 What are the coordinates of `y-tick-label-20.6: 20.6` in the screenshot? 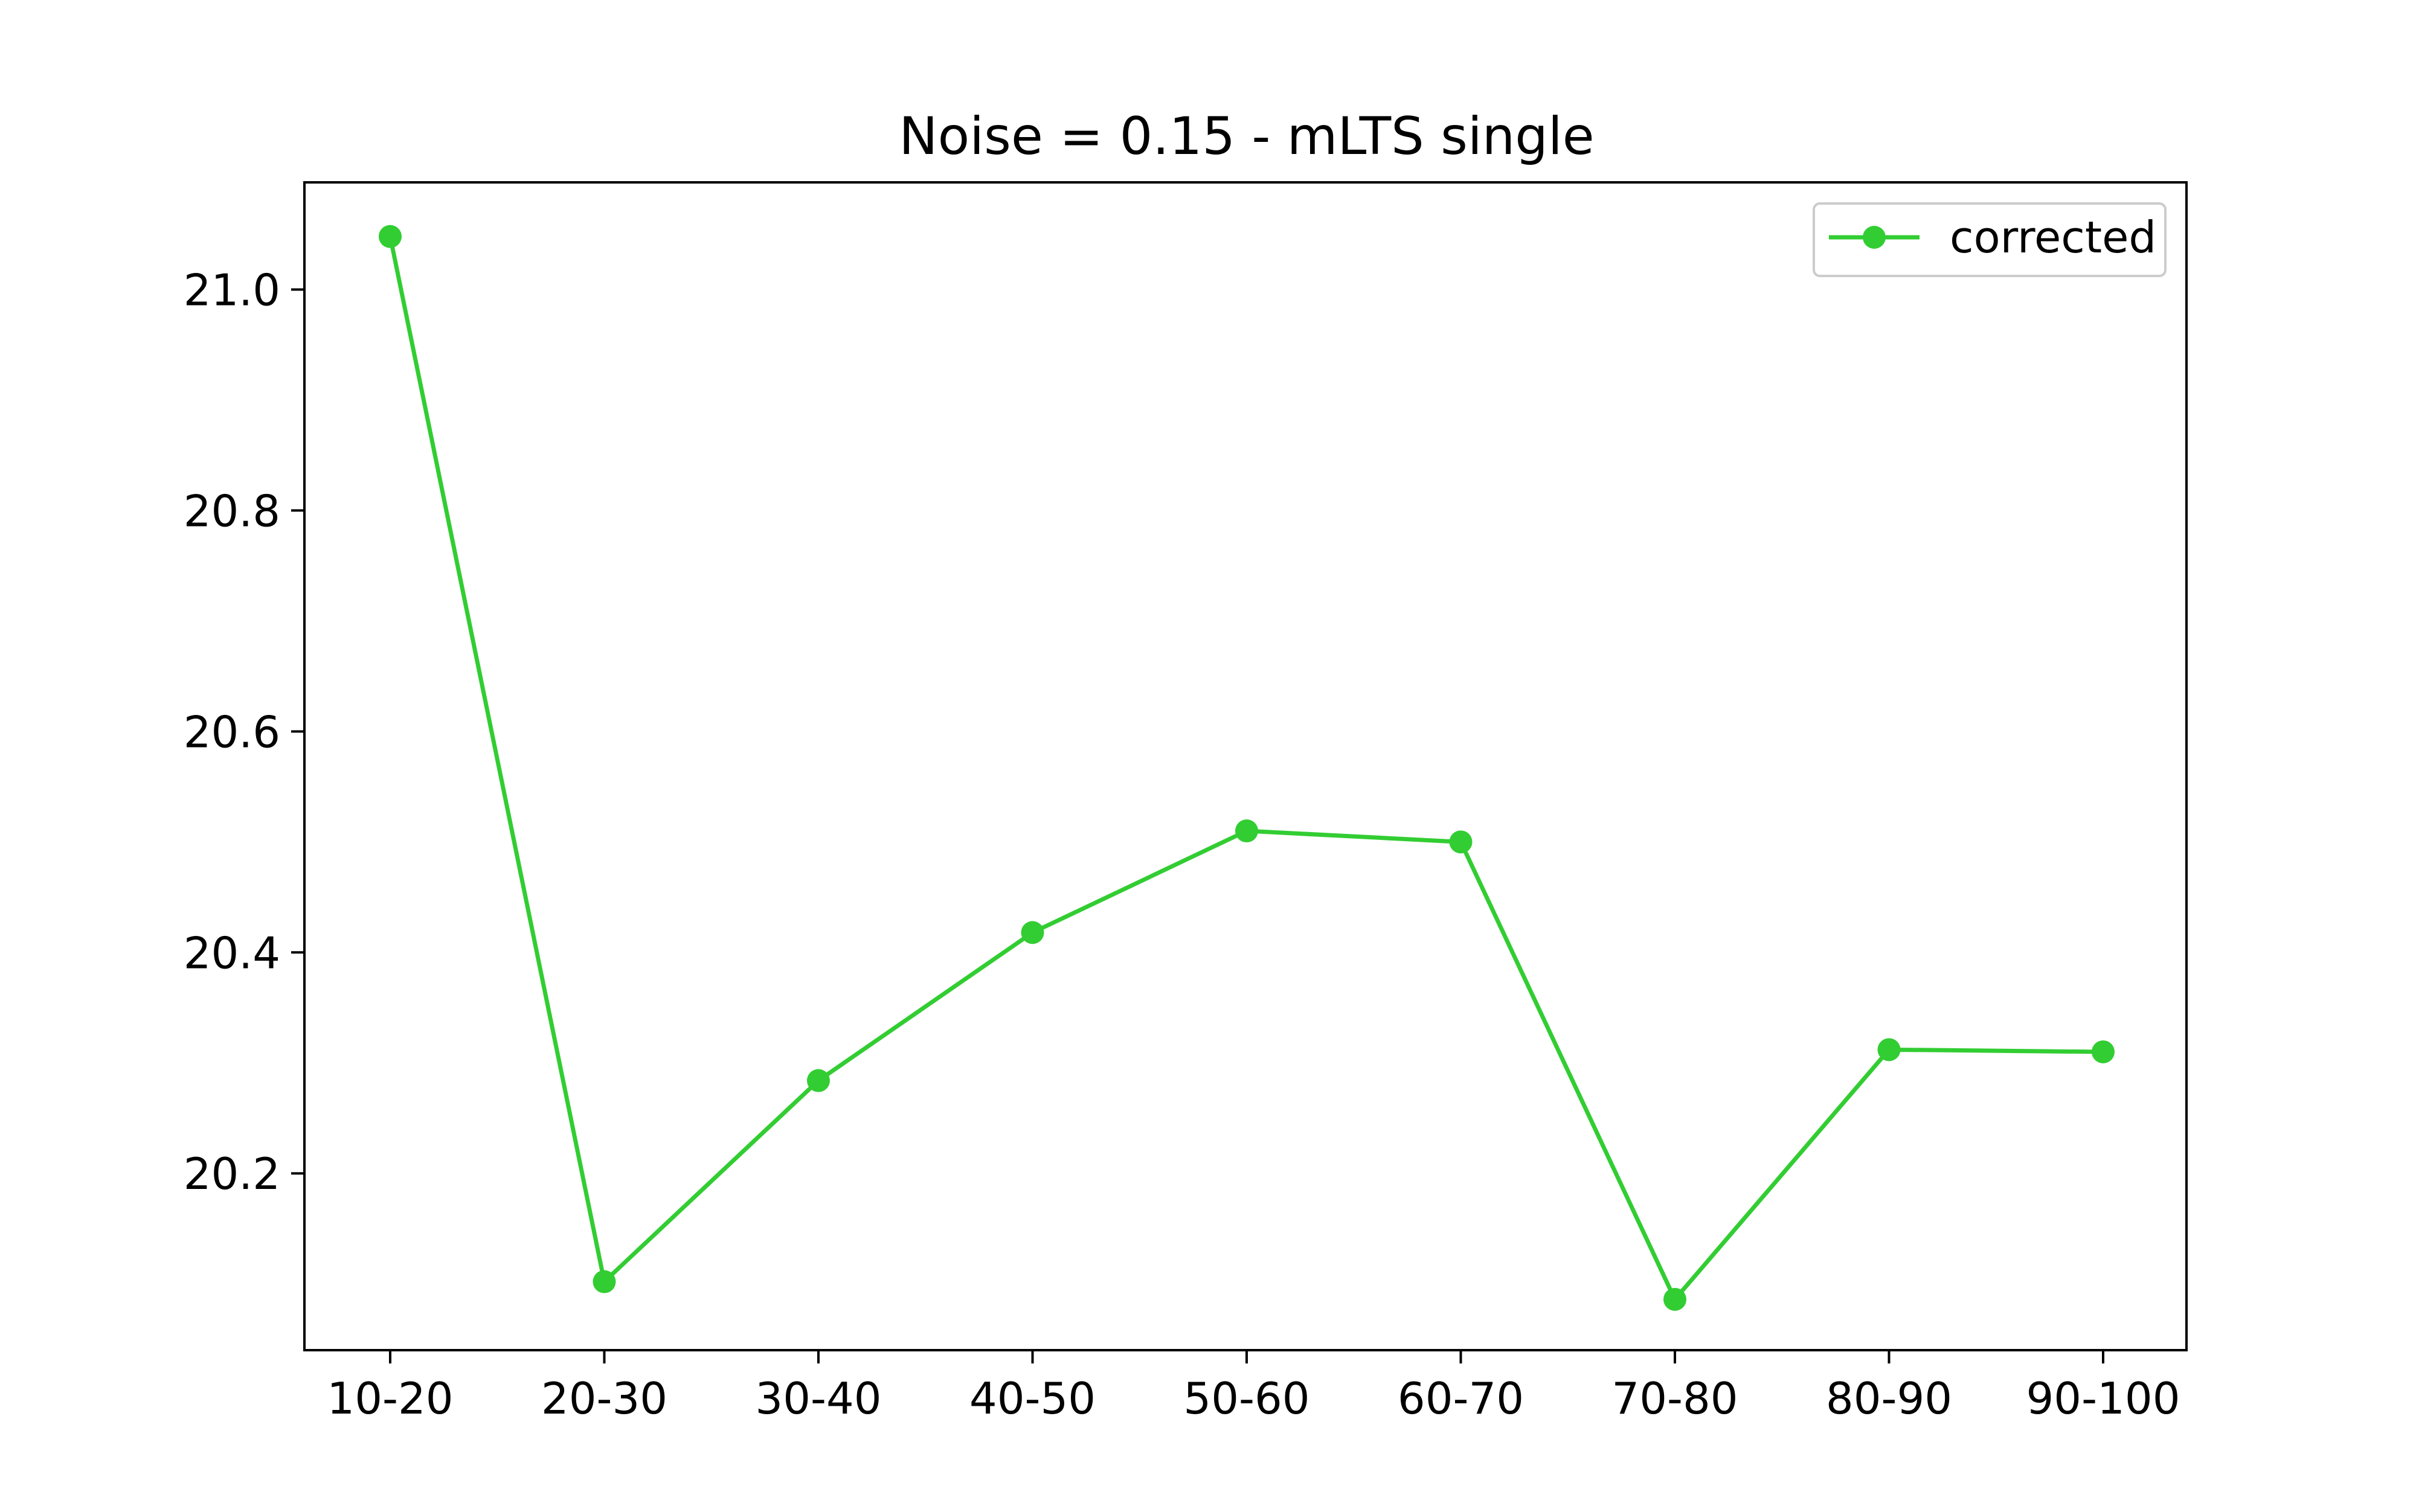 It's located at (232, 731).